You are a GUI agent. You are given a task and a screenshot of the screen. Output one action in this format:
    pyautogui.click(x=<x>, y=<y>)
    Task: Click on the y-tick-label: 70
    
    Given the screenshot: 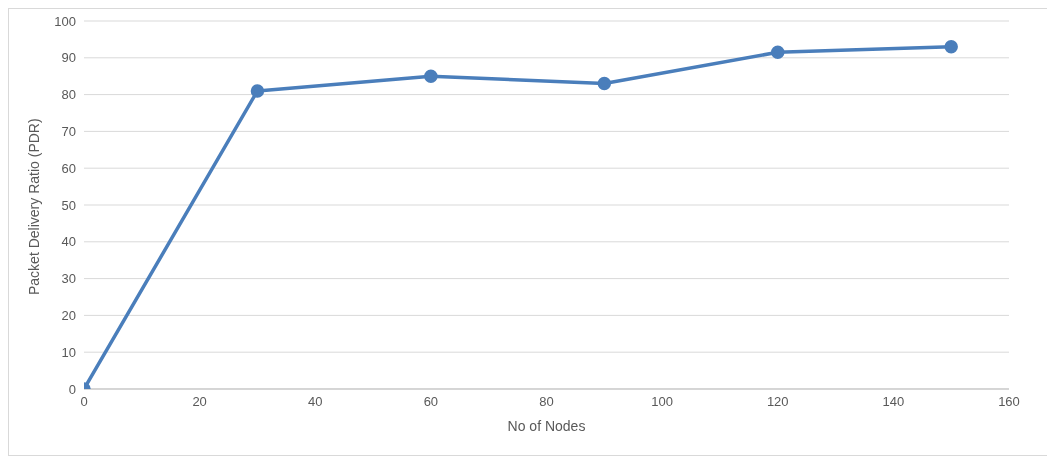 What is the action you would take?
    pyautogui.click(x=68, y=132)
    